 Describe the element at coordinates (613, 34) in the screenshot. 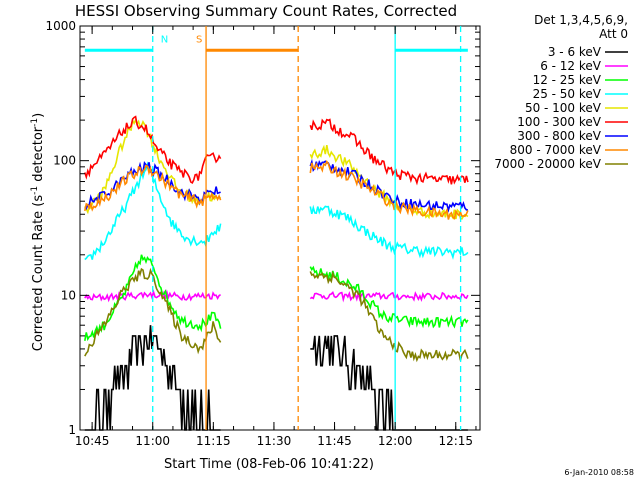

I see `legend-header-attenuator: Att 0` at that location.